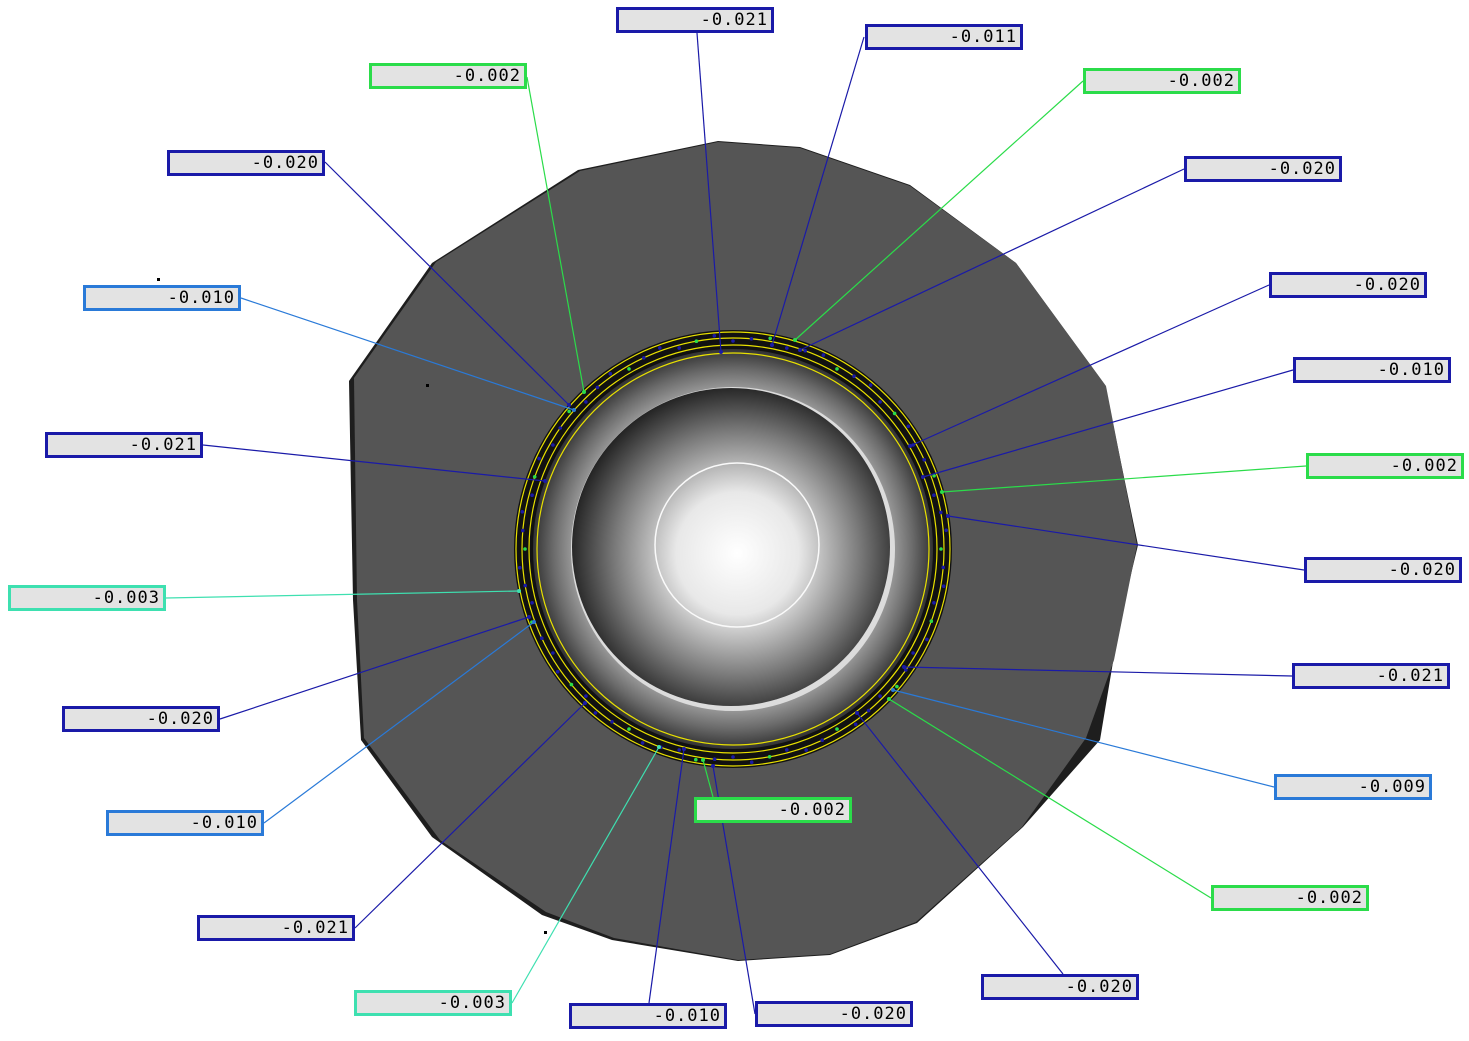 The image size is (1469, 1041). I want to click on stray-point, so click(545, 932).